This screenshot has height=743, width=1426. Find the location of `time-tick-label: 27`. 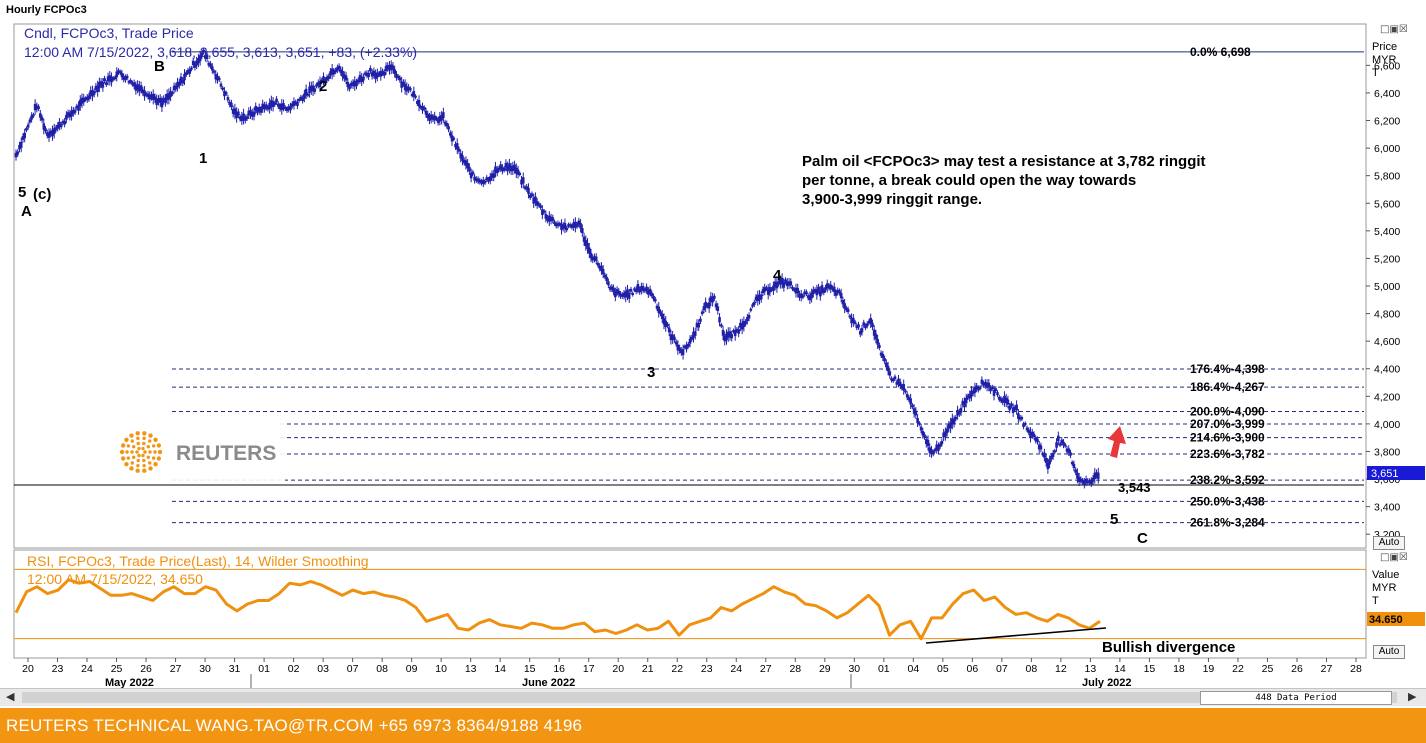

time-tick-label: 27 is located at coordinates (1327, 669).